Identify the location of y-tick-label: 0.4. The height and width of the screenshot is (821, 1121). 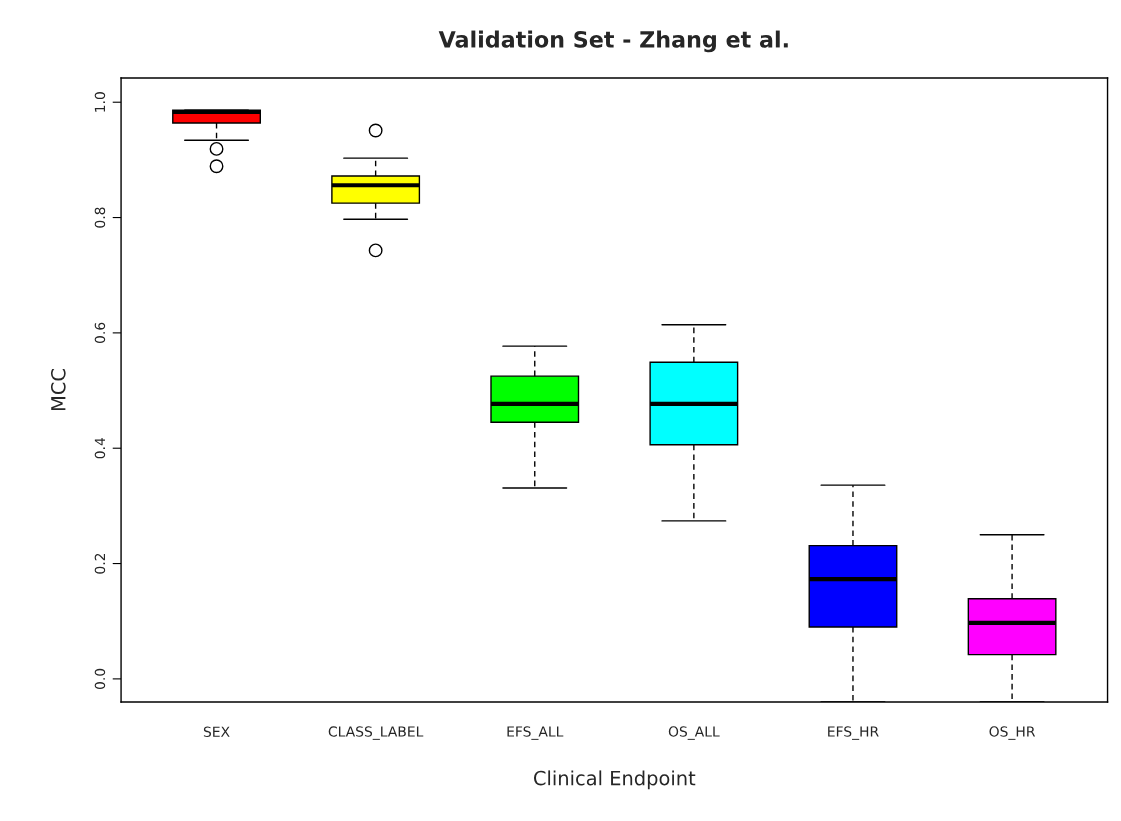
(100, 448).